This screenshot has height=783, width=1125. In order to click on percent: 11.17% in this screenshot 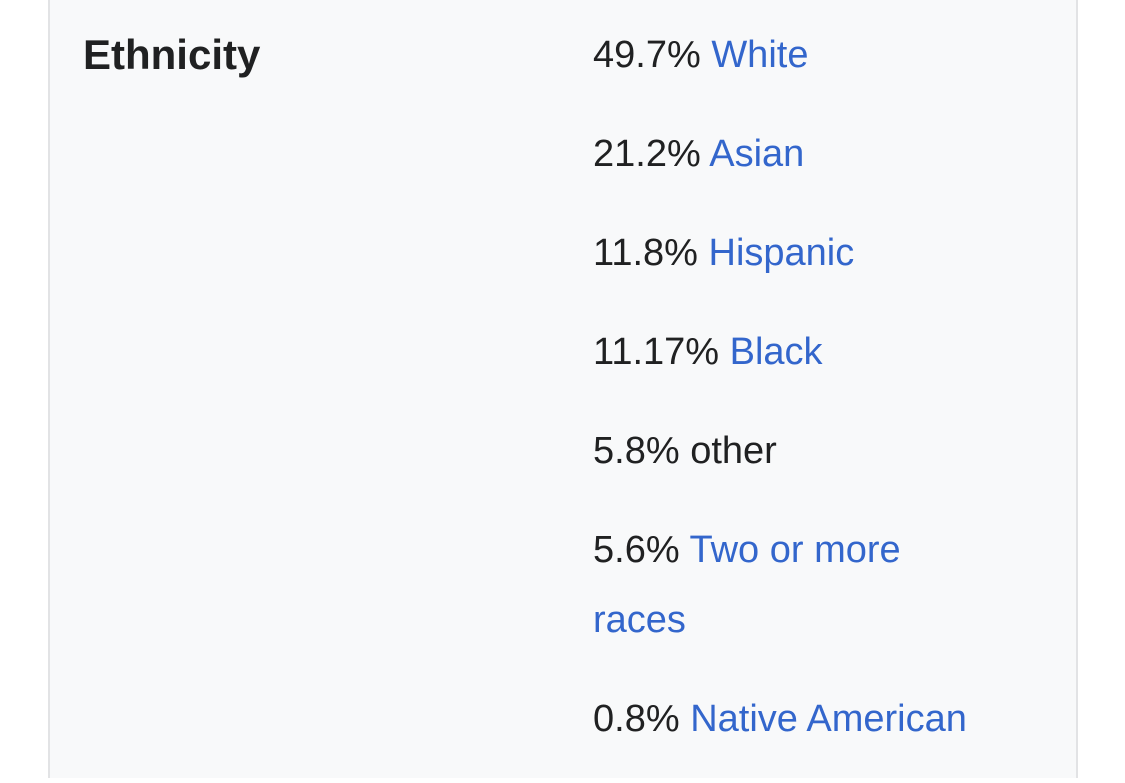, I will do `click(656, 352)`.